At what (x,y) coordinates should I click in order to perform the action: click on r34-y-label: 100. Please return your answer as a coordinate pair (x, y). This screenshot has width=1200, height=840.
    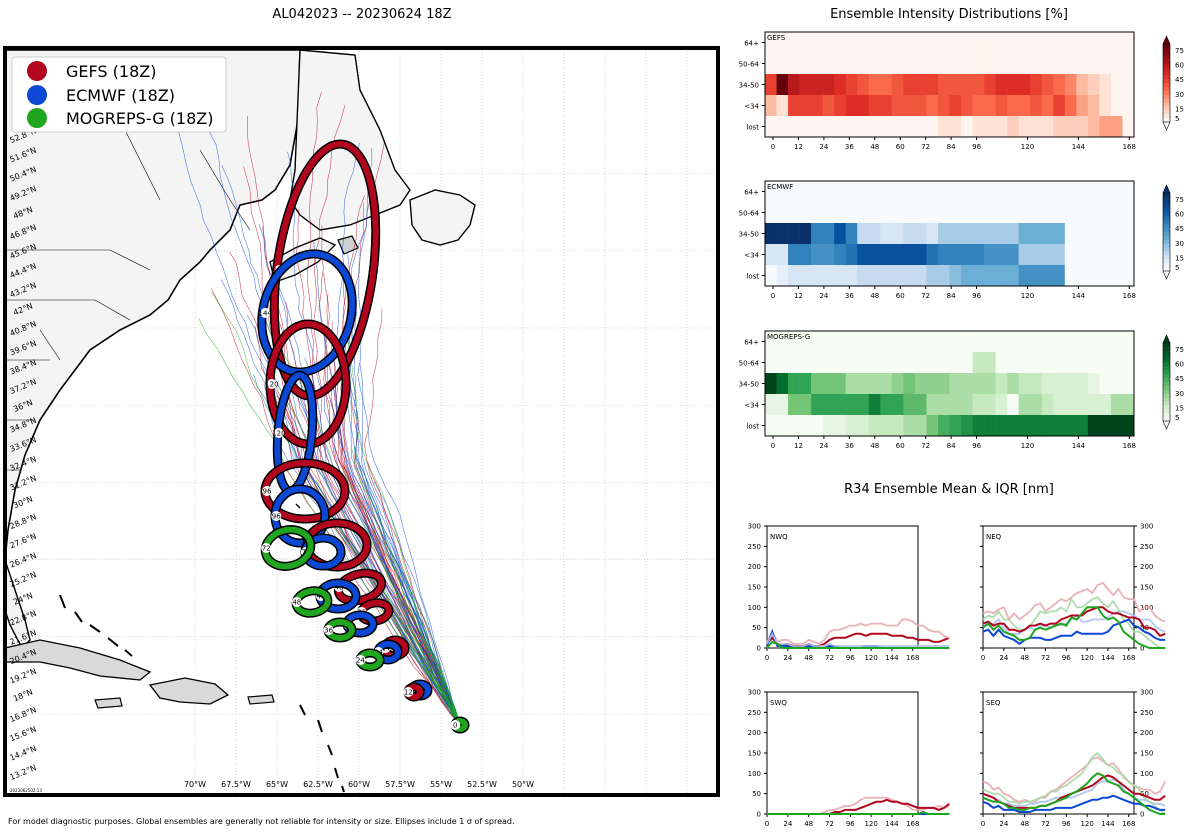
    Looking at the image, I should click on (754, 774).